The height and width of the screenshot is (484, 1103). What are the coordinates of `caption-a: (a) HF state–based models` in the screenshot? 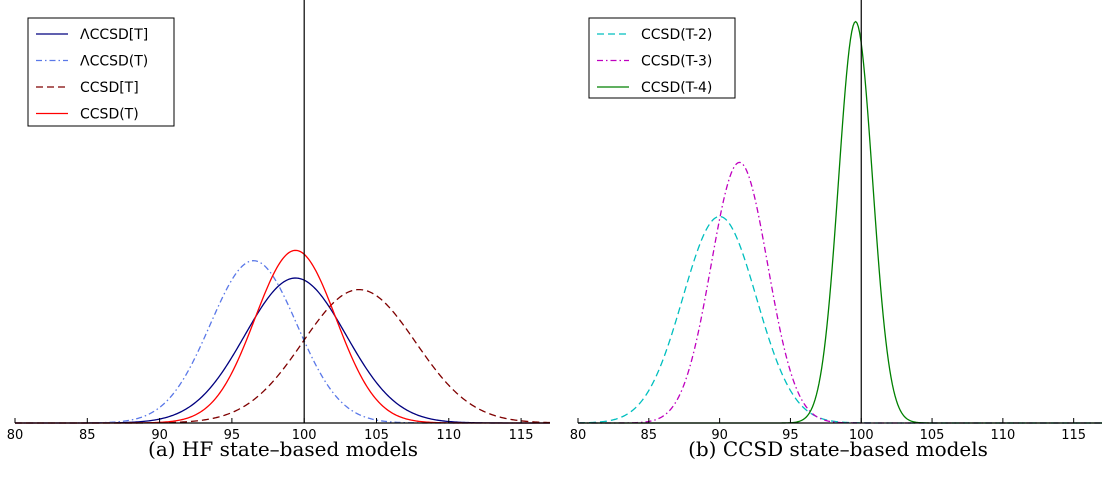 It's located at (283, 449).